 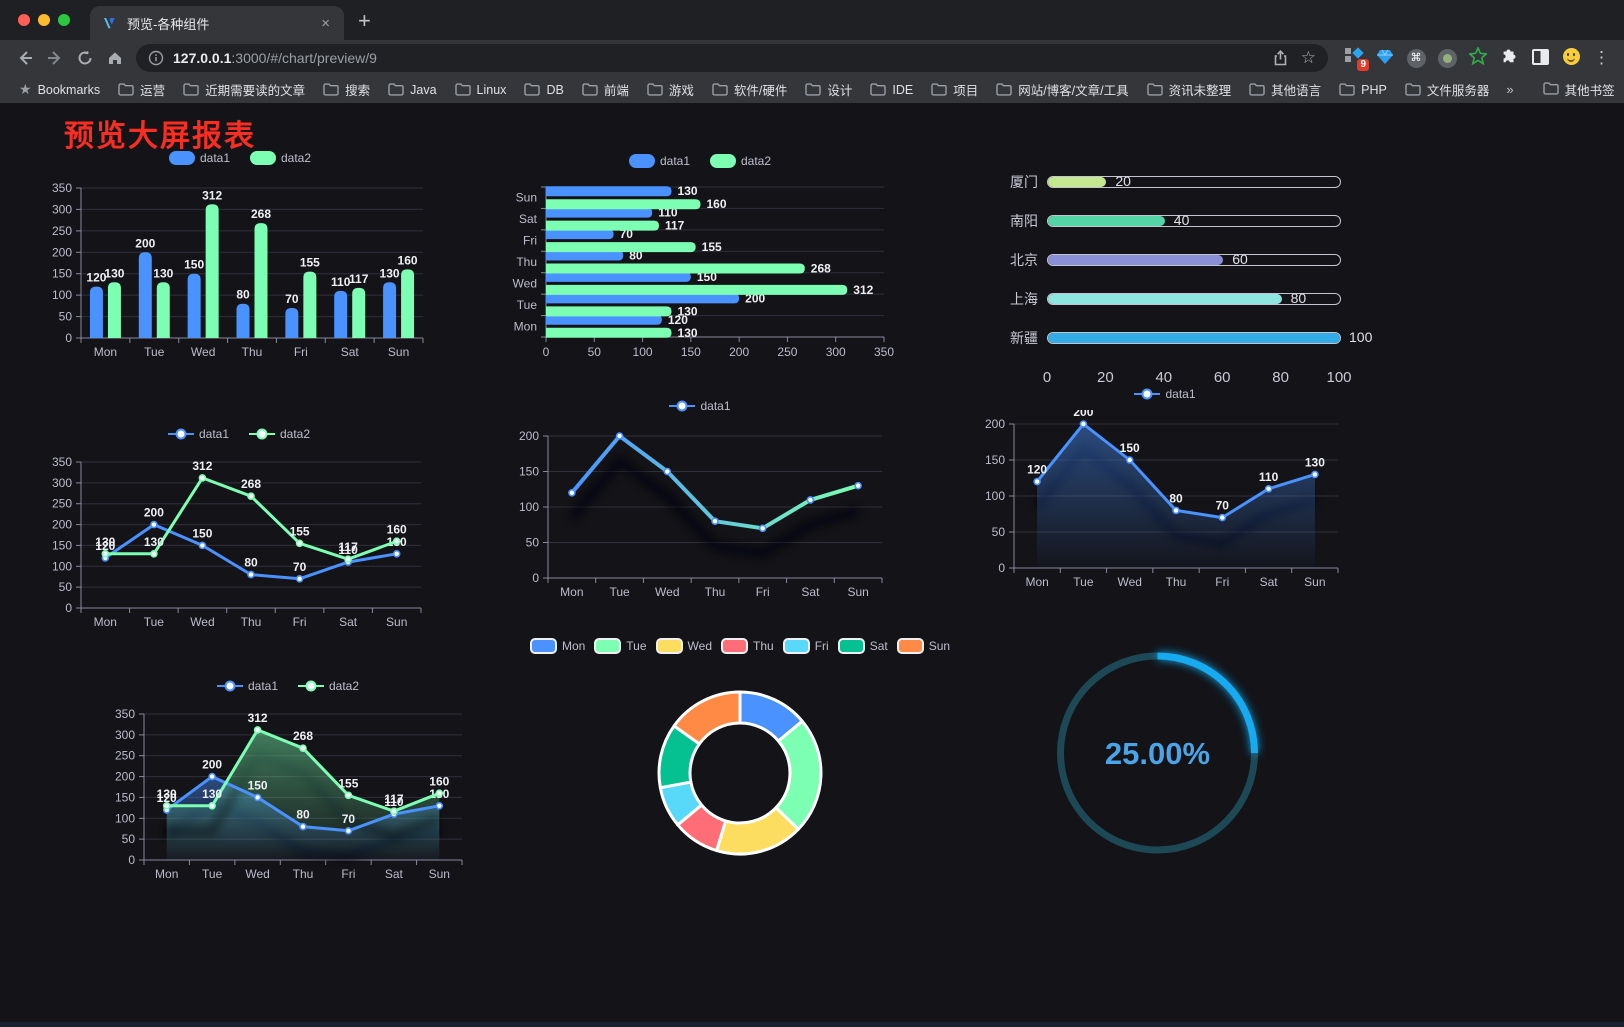 I want to click on browser-tab: 预览-各种组件 ×, so click(x=217, y=23).